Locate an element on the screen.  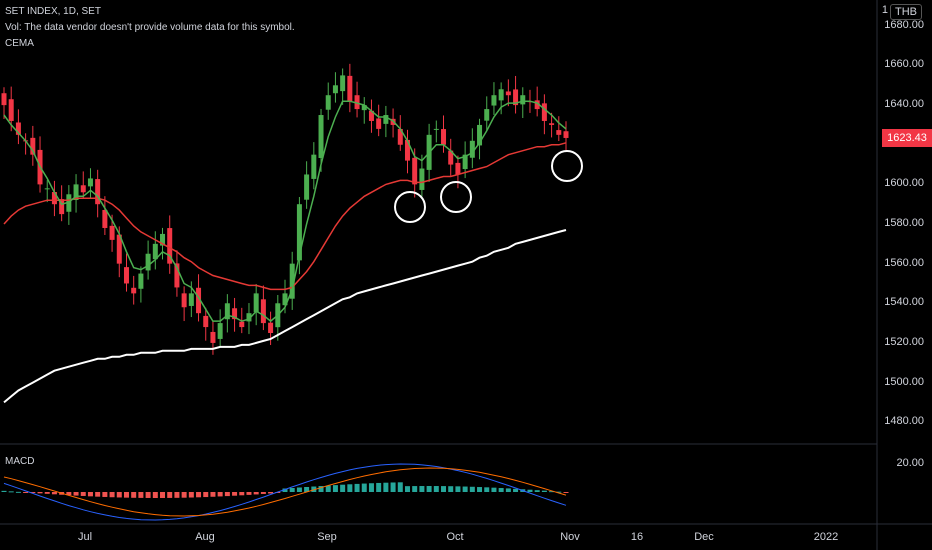
signal-line is located at coordinates (285, 492).